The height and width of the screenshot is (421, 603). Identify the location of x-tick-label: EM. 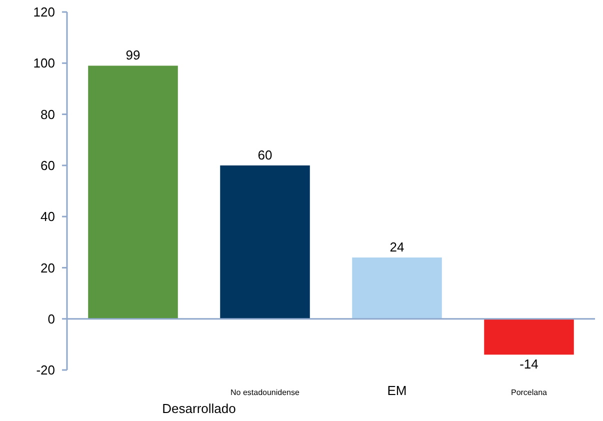
(397, 390).